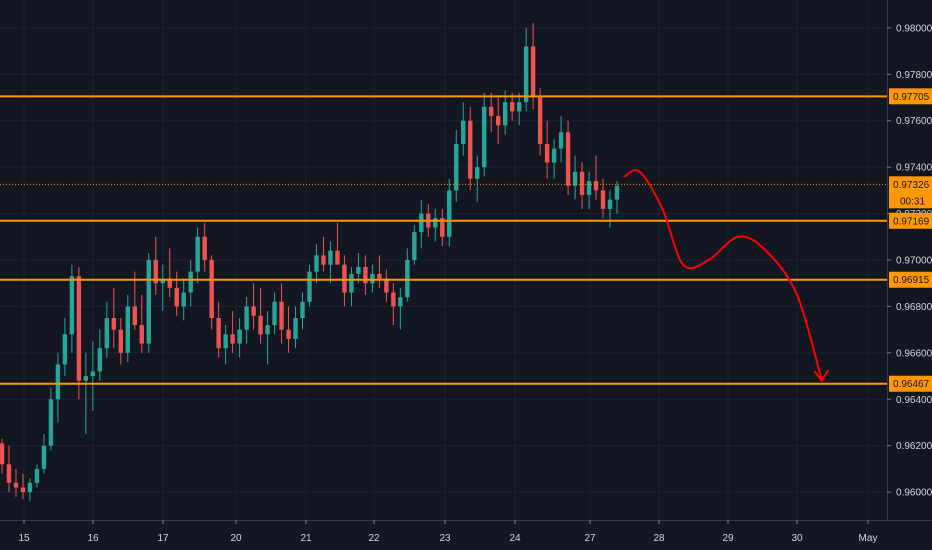 Image resolution: width=932 pixels, height=550 pixels. Describe the element at coordinates (723, 275) in the screenshot. I see `projection-curve` at that location.